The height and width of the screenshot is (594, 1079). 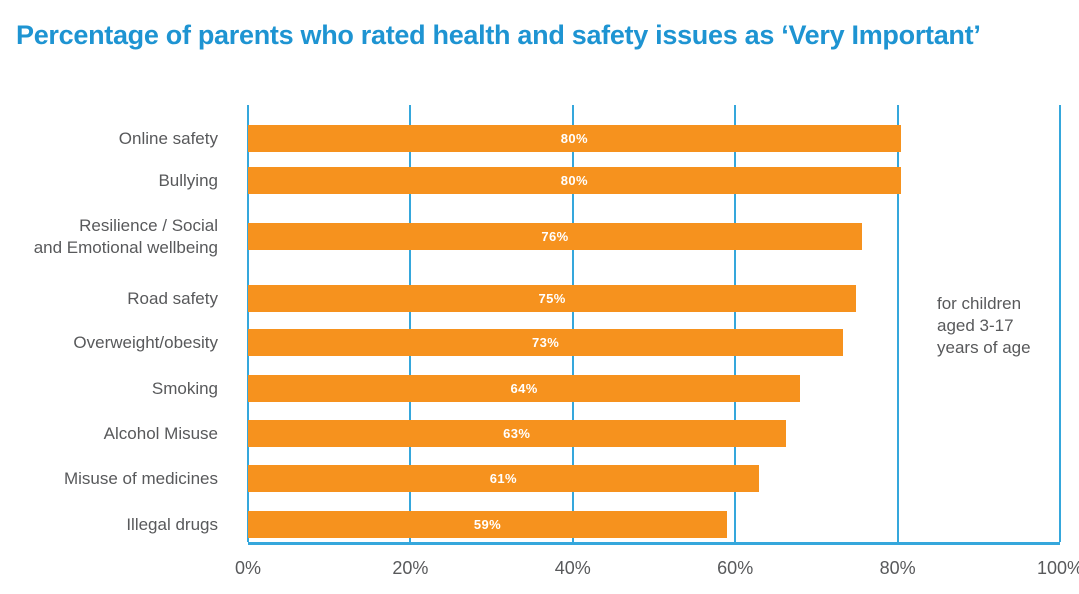 What do you see at coordinates (145, 342) in the screenshot?
I see `category-label: Overweight/obesity` at bounding box center [145, 342].